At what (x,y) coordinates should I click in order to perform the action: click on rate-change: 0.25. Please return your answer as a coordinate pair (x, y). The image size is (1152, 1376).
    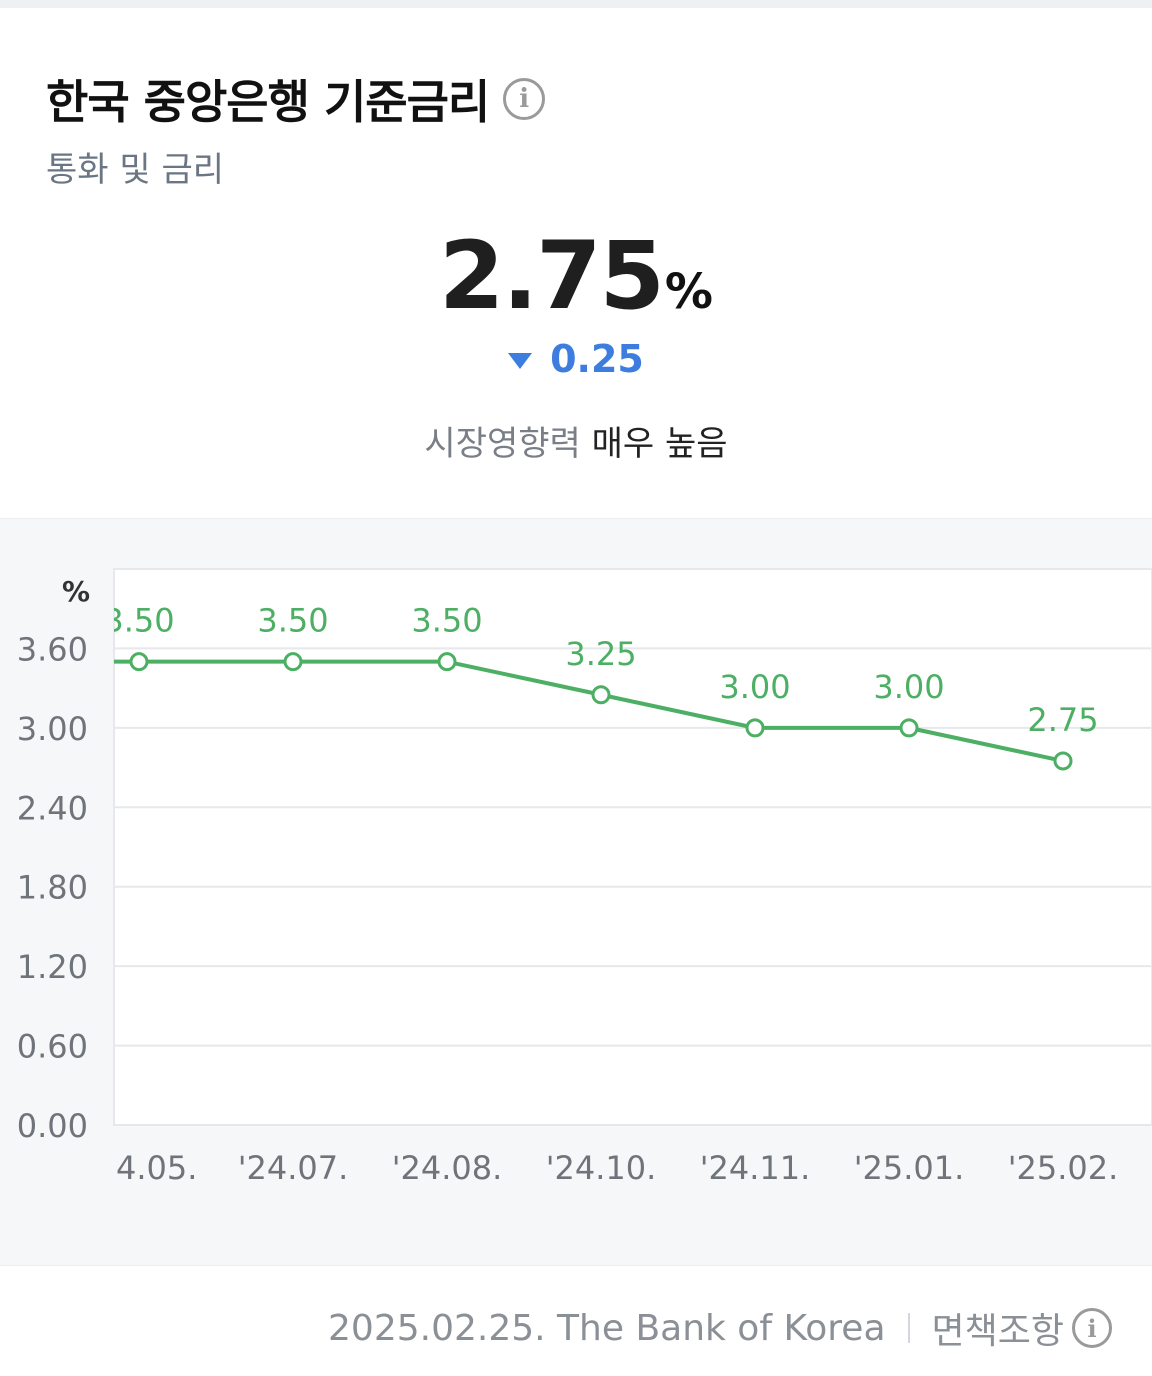
    Looking at the image, I should click on (576, 359).